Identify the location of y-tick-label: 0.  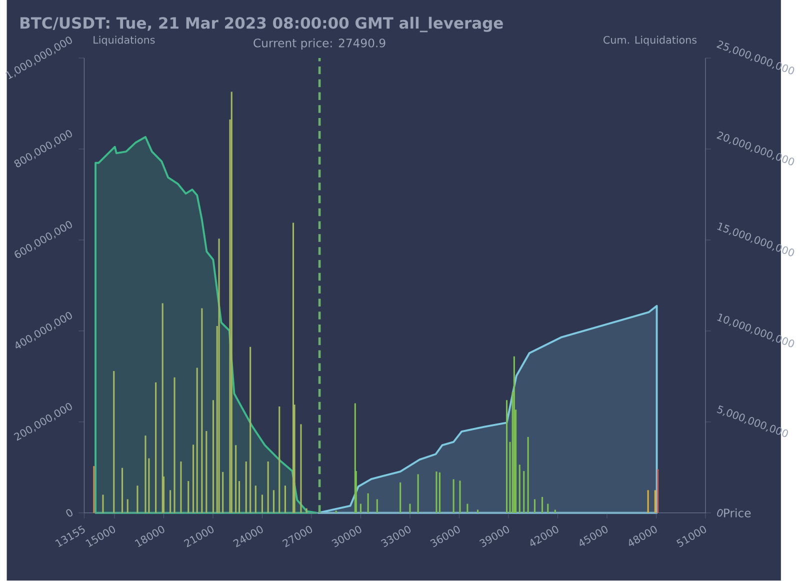
(69, 513).